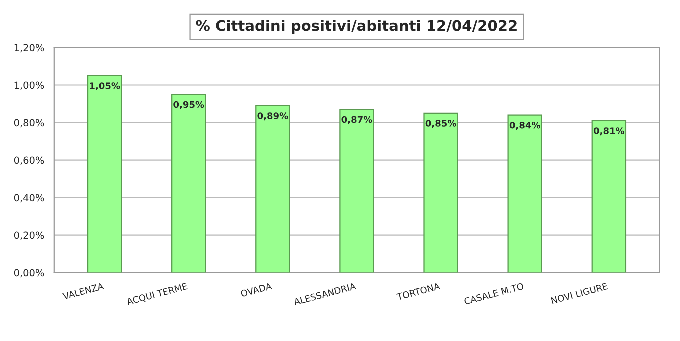  What do you see at coordinates (29, 48) in the screenshot?
I see `y-tick-label: 1,20%` at bounding box center [29, 48].